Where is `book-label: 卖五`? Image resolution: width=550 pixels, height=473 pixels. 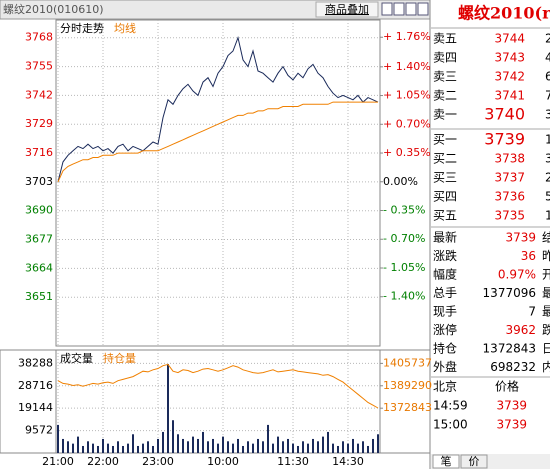
book-label: 卖五 is located at coordinates (445, 39).